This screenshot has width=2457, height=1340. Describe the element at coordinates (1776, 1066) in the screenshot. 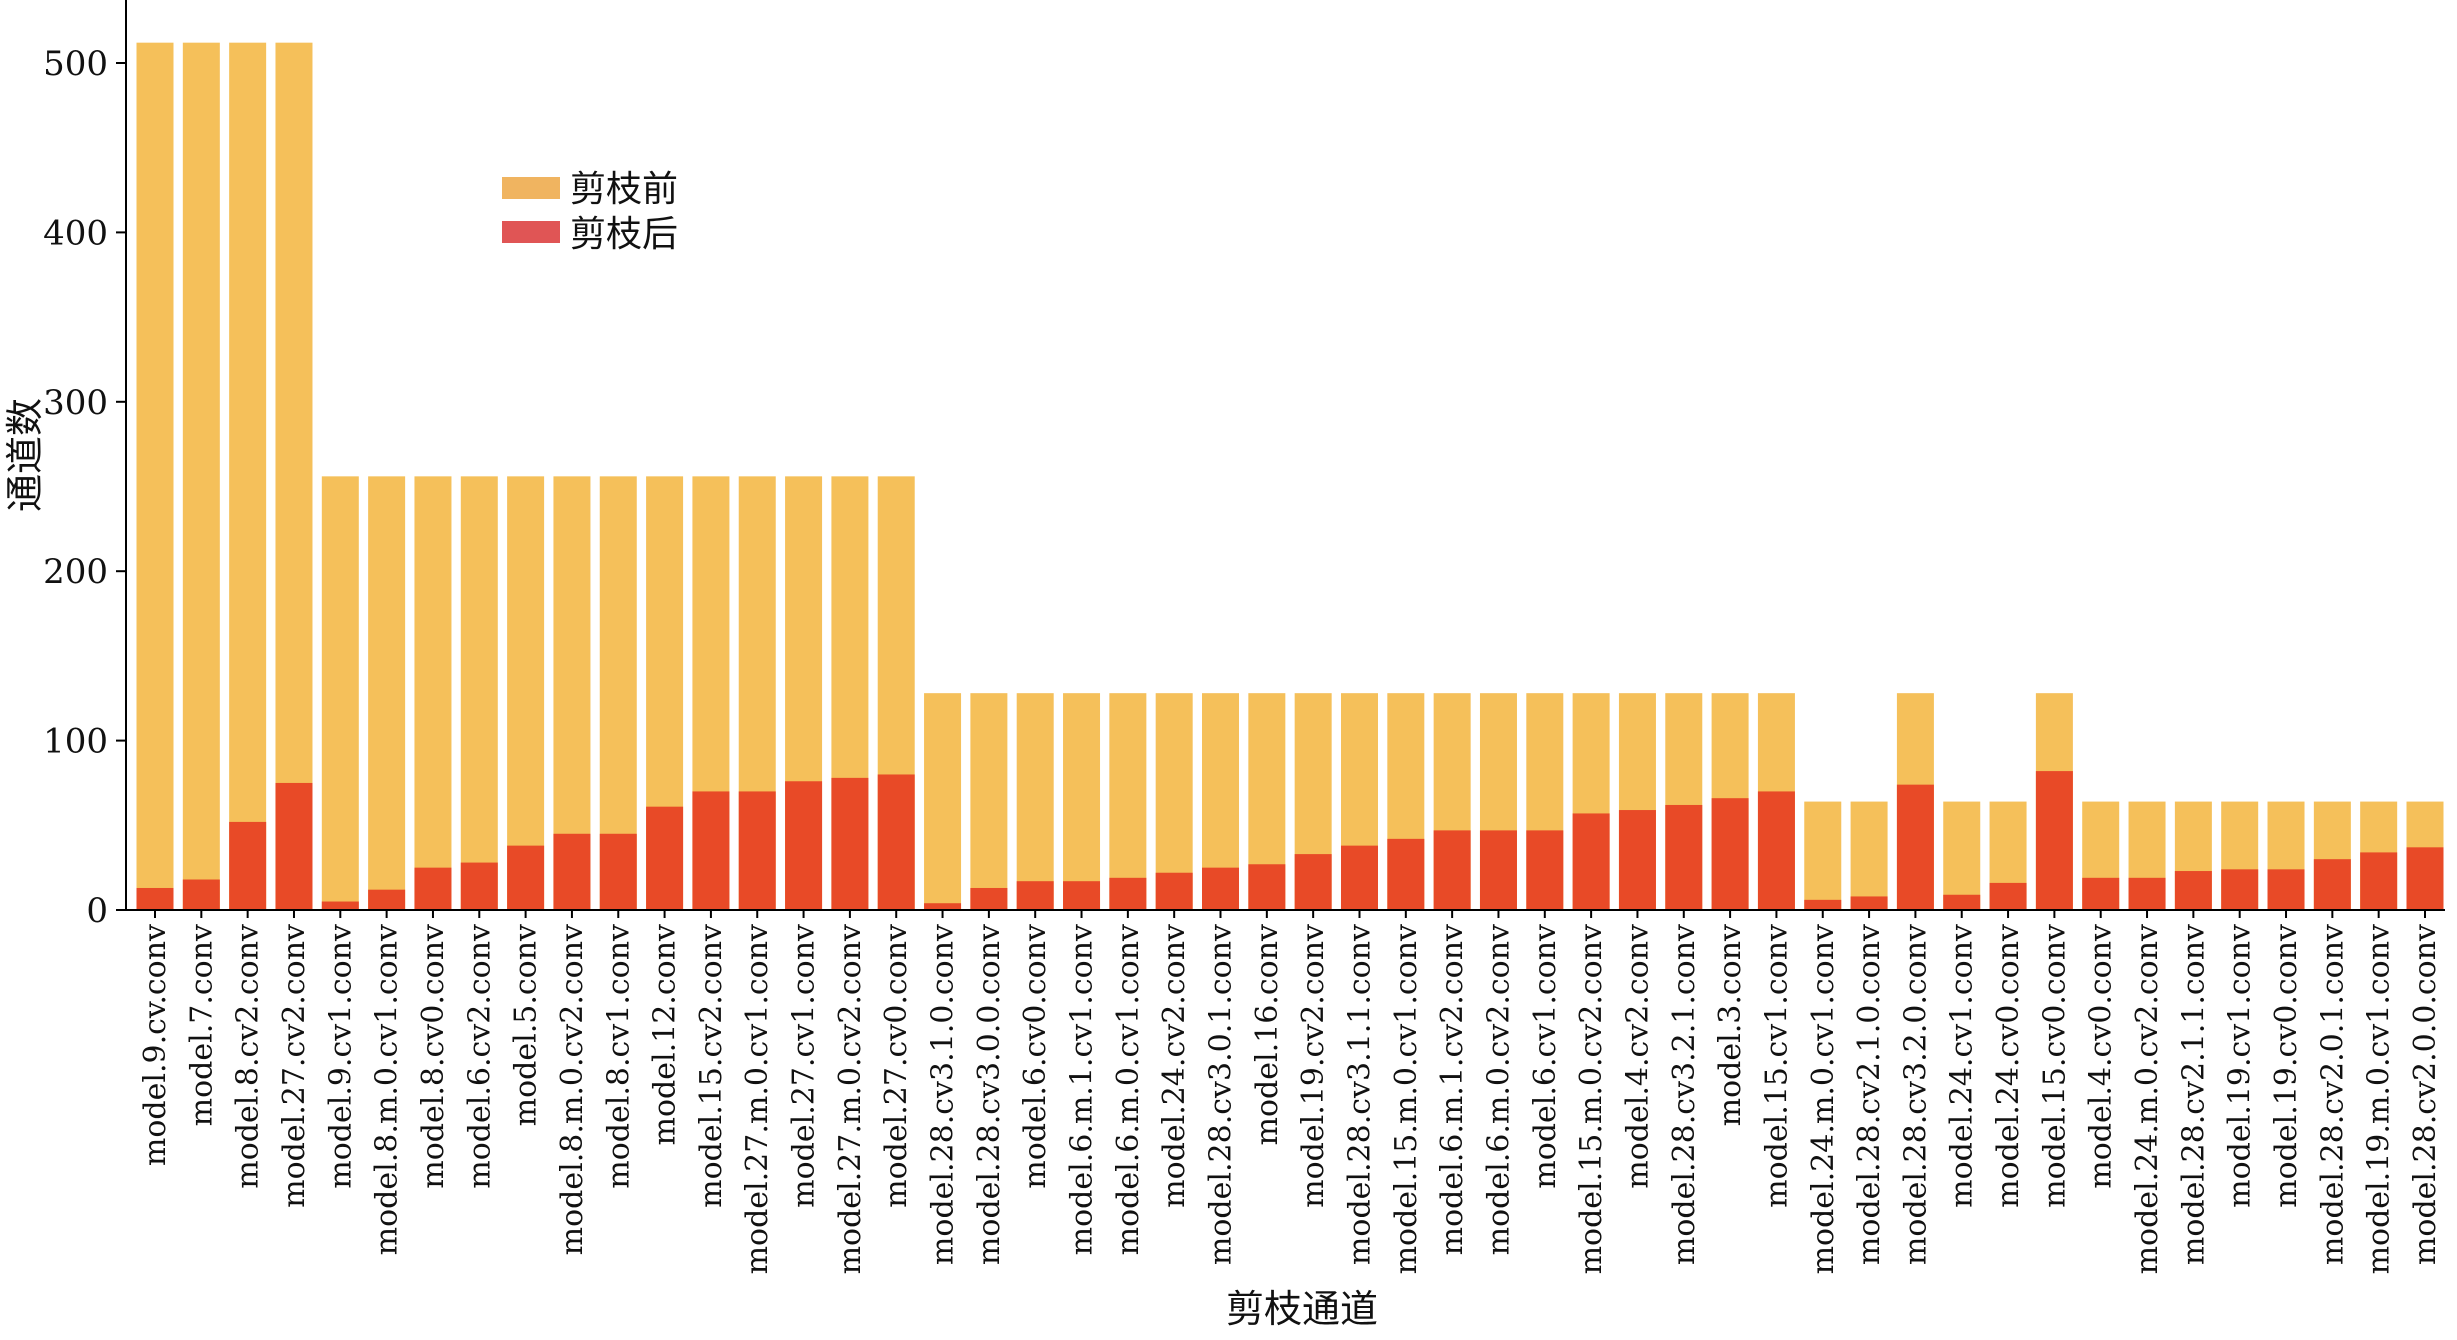

I see `x-tick-label-35: model.15.cv1.conv` at that location.